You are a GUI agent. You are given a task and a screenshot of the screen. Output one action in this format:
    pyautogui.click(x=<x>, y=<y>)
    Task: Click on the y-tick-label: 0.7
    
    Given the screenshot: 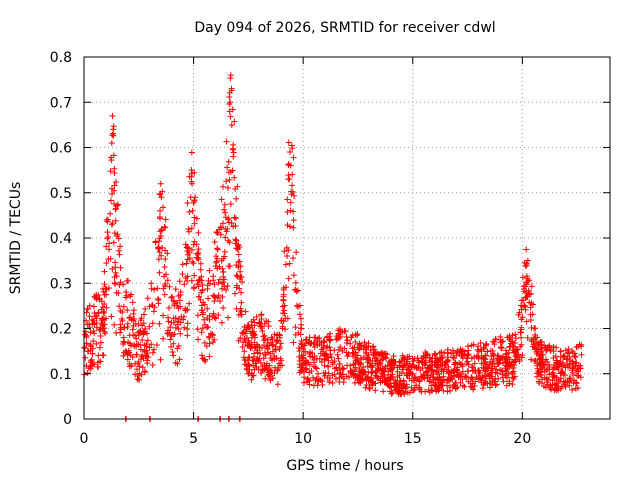 What is the action you would take?
    pyautogui.click(x=61, y=103)
    